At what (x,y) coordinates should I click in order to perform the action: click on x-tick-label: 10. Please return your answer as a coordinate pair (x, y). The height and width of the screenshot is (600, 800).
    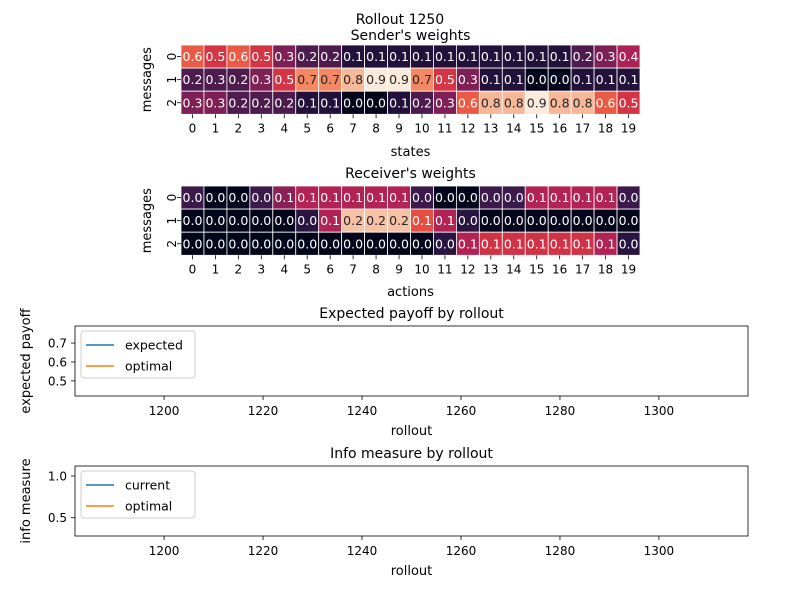
    Looking at the image, I should click on (421, 128).